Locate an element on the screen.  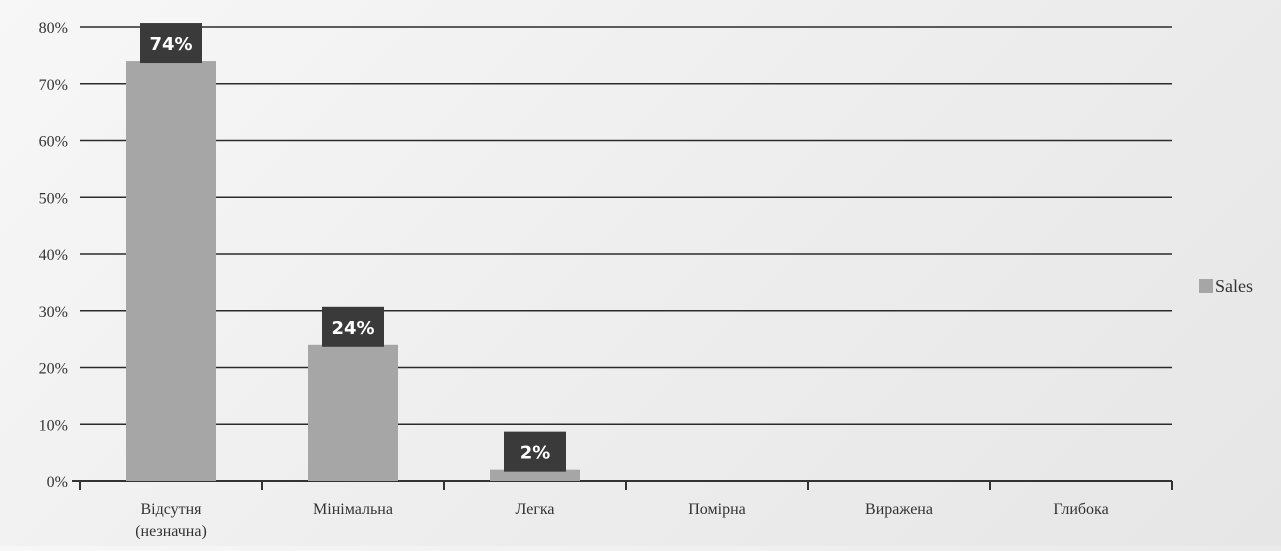
x-tick-label: Виражена is located at coordinates (899, 509).